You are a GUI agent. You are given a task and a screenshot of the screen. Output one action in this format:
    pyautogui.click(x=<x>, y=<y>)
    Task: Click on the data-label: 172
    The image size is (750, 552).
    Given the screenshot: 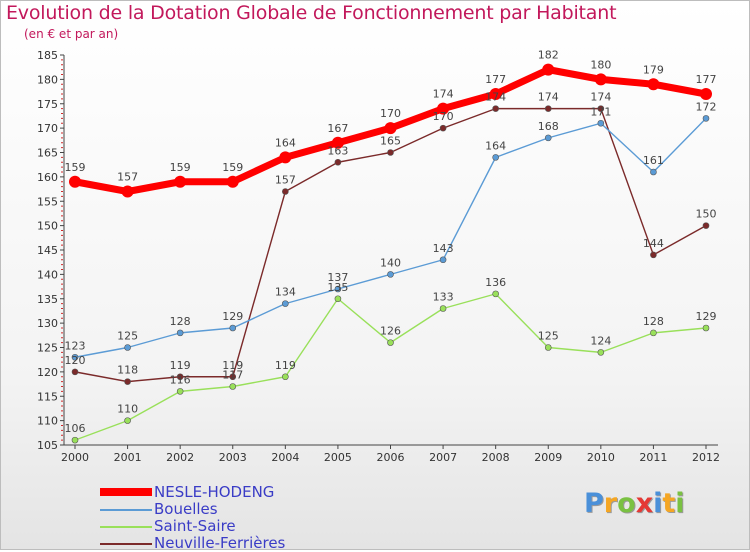 What is the action you would take?
    pyautogui.click(x=706, y=106)
    